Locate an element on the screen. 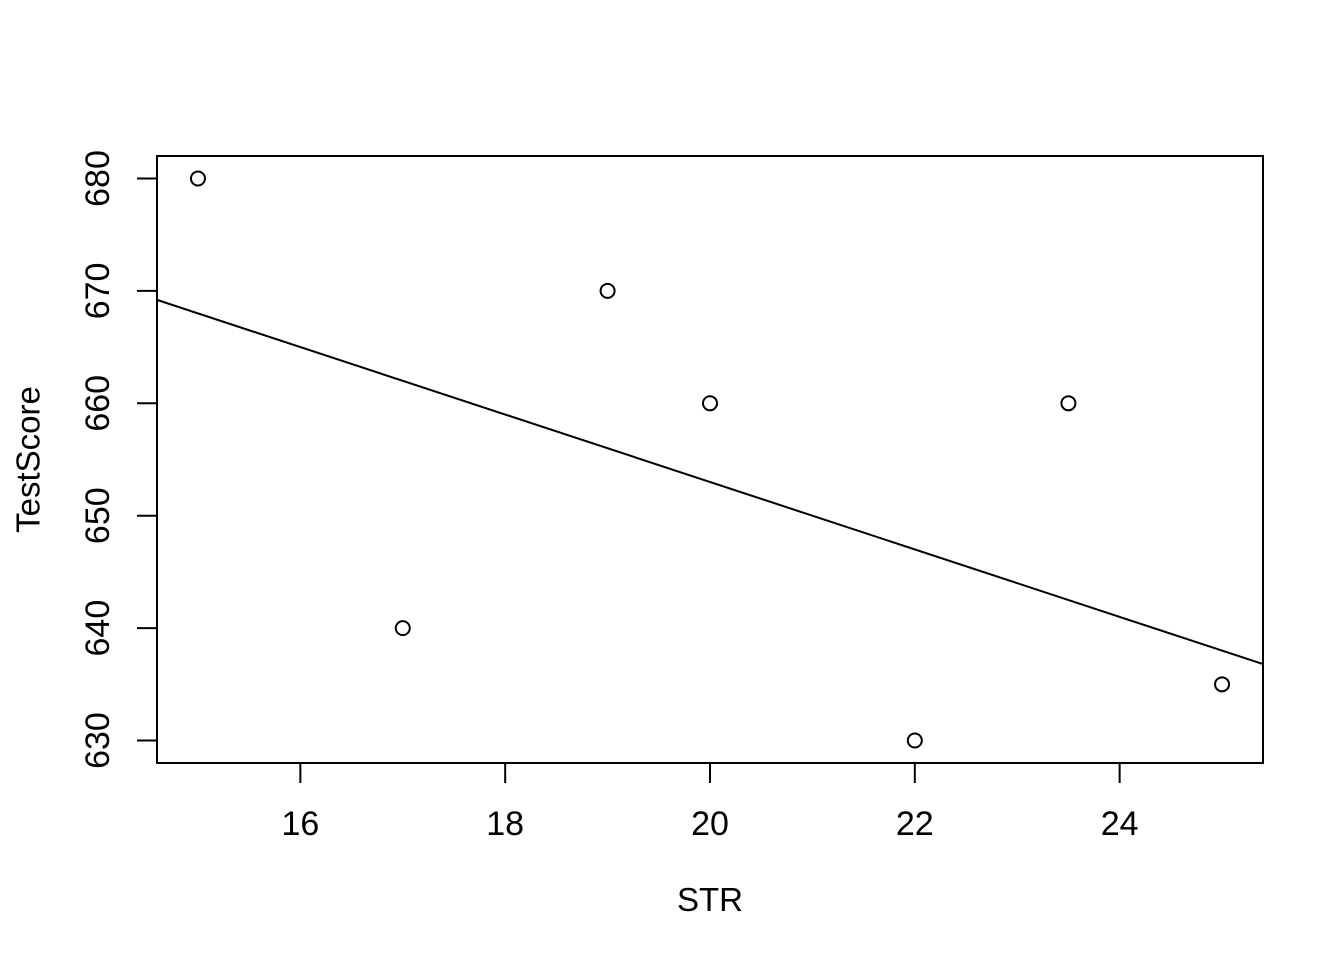 This screenshot has height=960, width=1344. y-tick-label: 650 is located at coordinates (98, 515).